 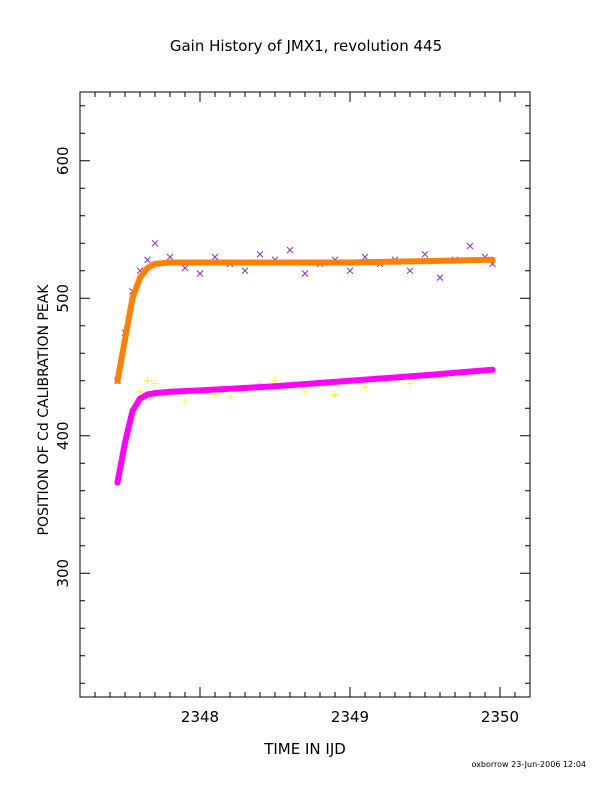 What do you see at coordinates (305, 749) in the screenshot?
I see `x-axis-label: TIME IN IJD` at bounding box center [305, 749].